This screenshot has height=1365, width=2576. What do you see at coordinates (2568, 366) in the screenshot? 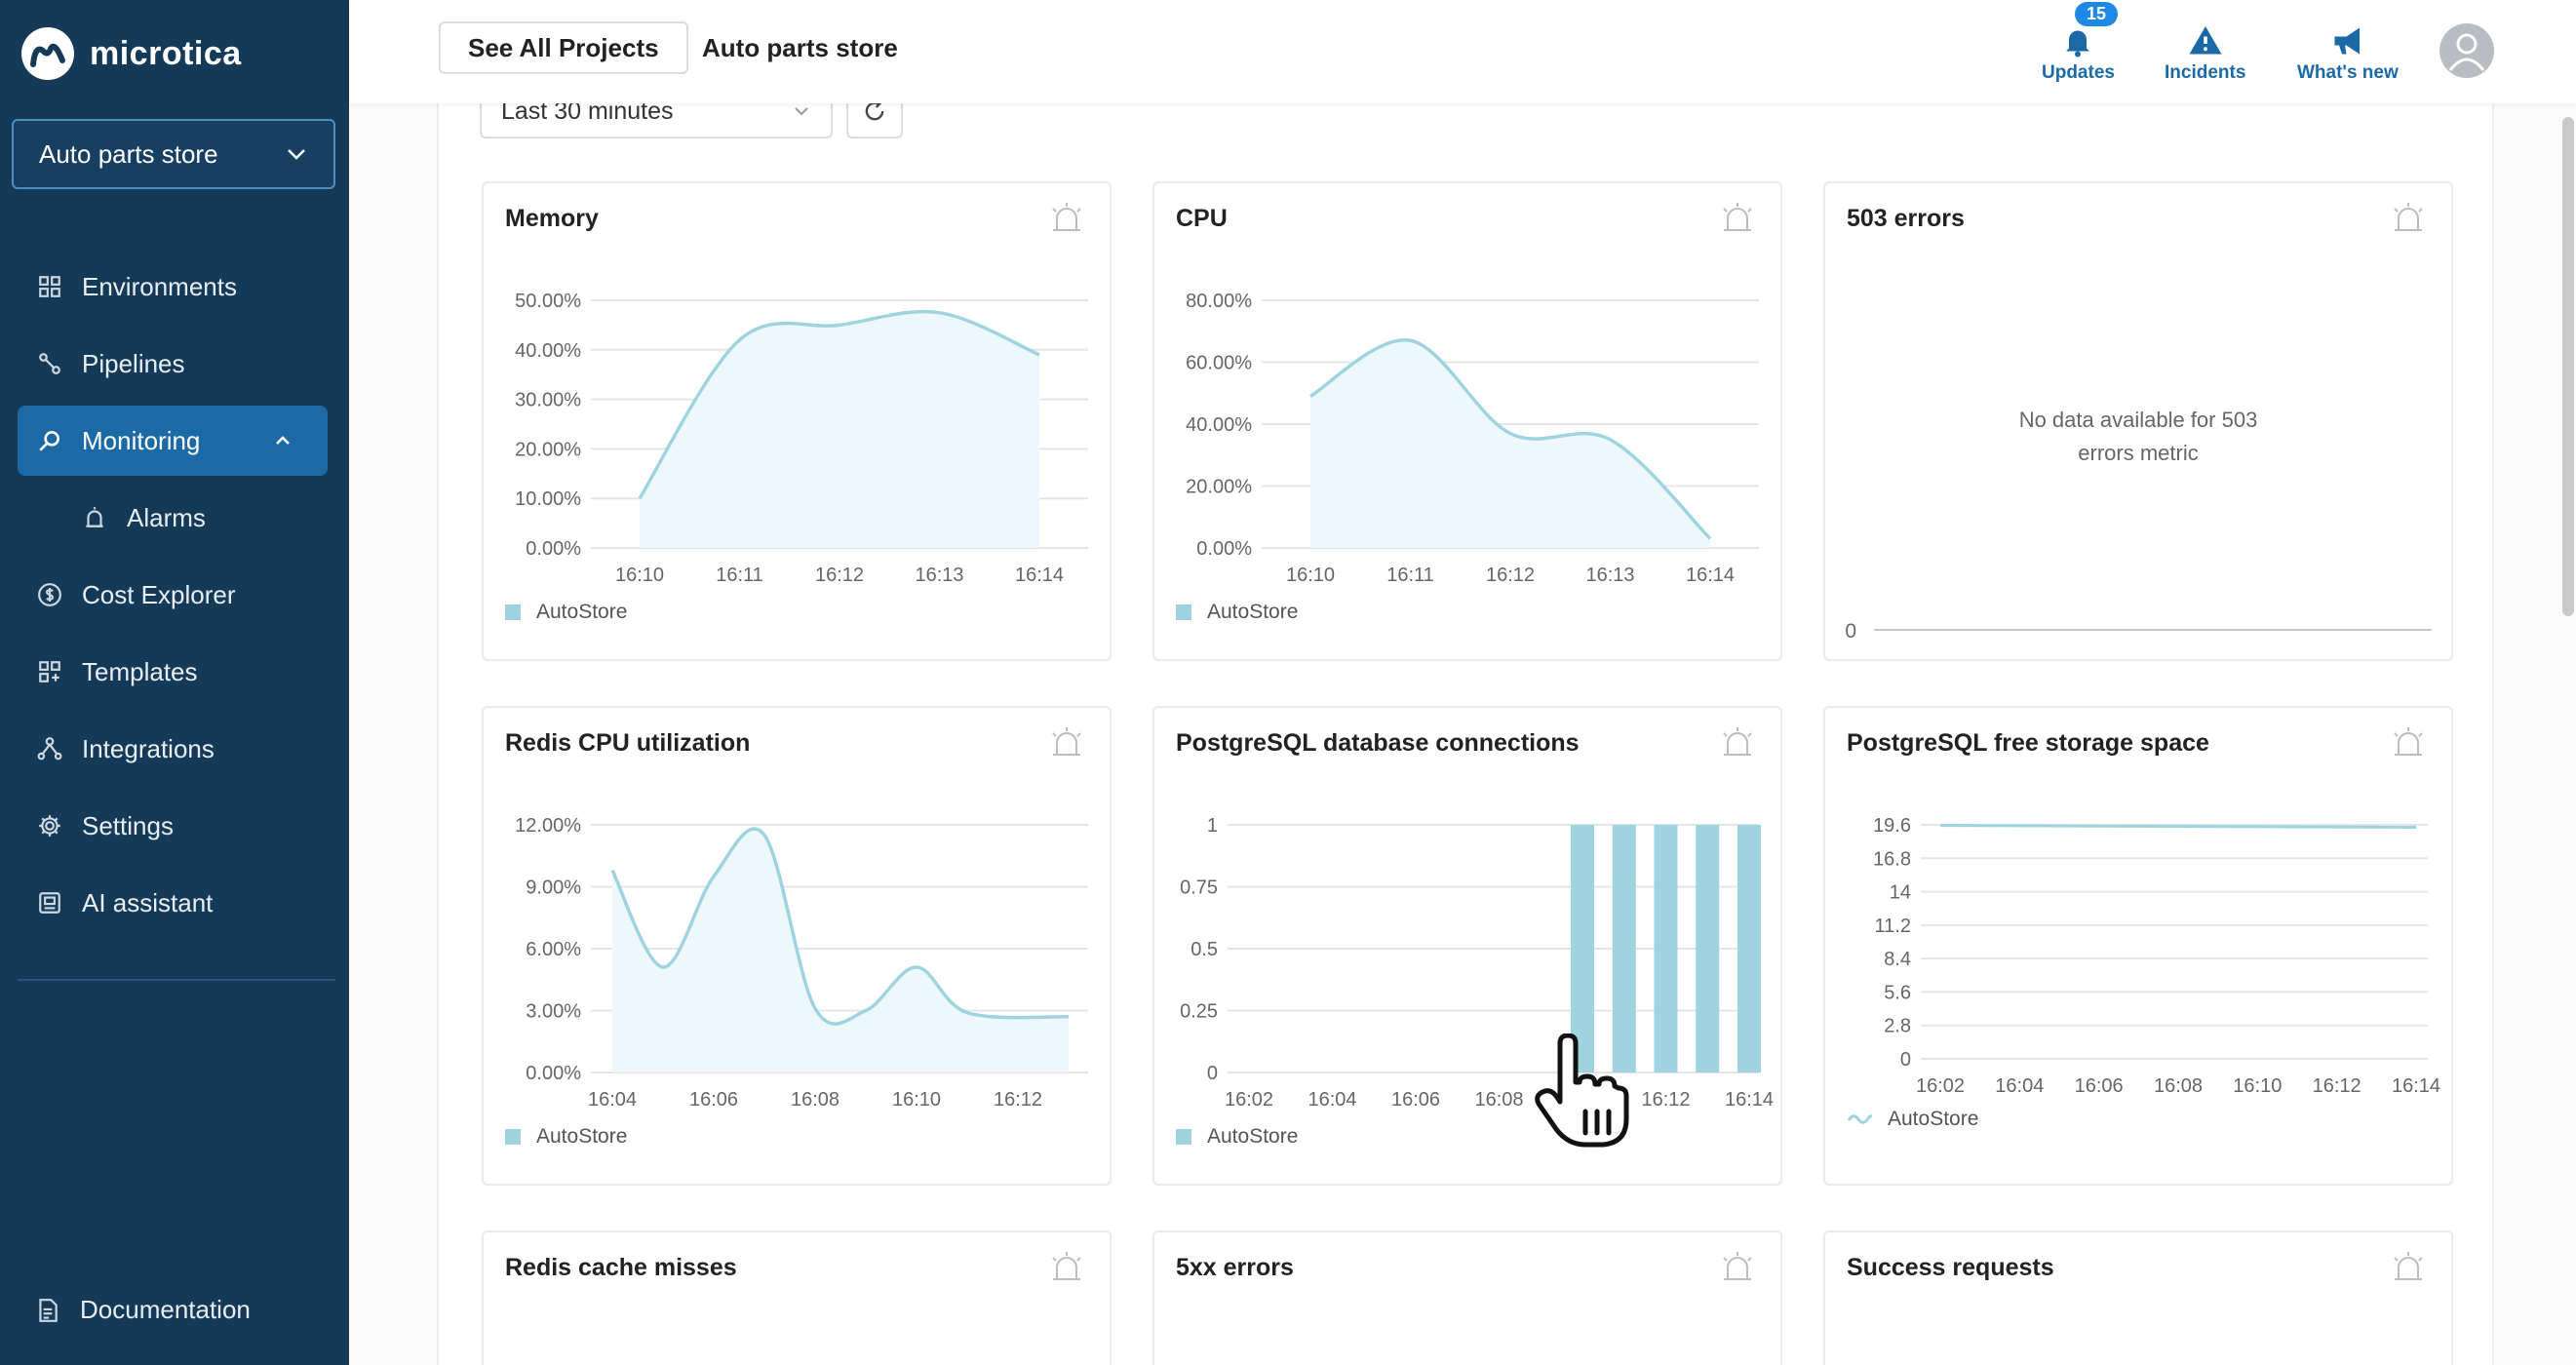
I see `page-scrollbar` at bounding box center [2568, 366].